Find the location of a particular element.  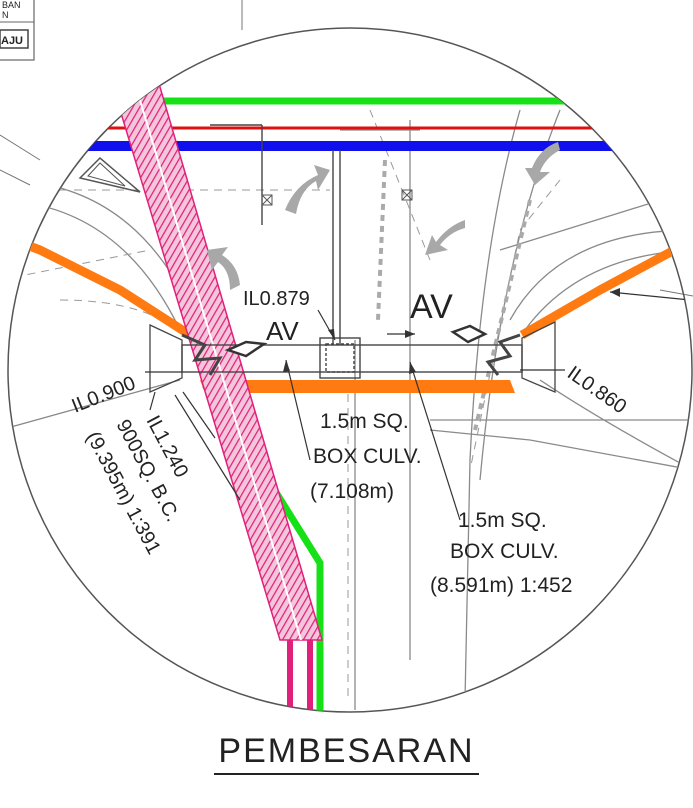

label-box-culv-b-line3: (8.591m) 1:452 is located at coordinates (501, 585).